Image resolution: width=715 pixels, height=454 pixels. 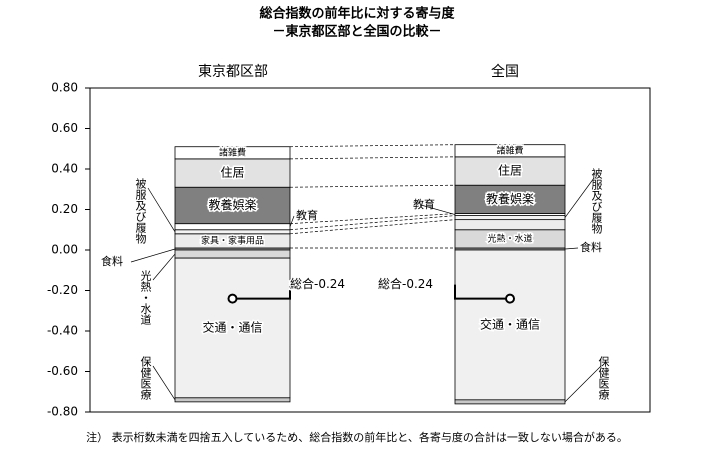 What do you see at coordinates (64, 169) in the screenshot?
I see `y-tick-label: 0.40` at bounding box center [64, 169].